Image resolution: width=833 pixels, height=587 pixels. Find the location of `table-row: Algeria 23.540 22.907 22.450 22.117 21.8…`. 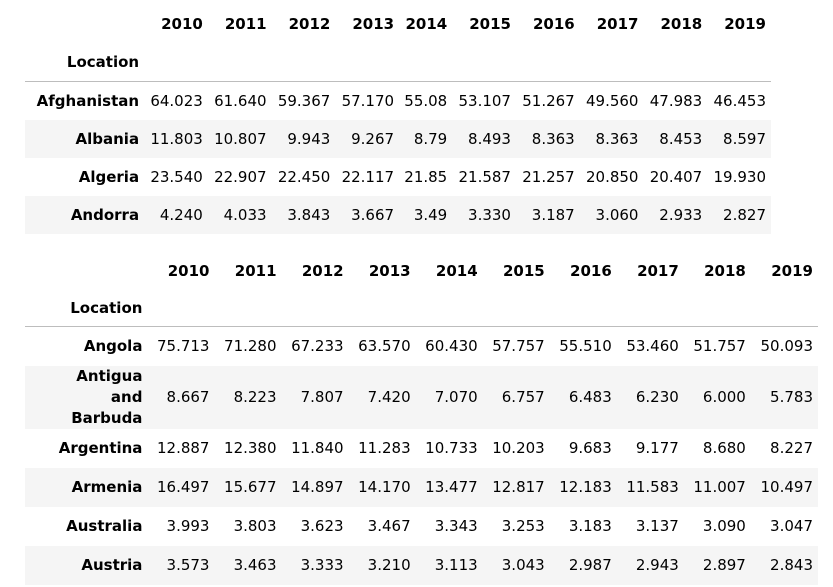

table-row: Algeria 23.540 22.907 22.450 22.117 21.8… is located at coordinates (398, 177).